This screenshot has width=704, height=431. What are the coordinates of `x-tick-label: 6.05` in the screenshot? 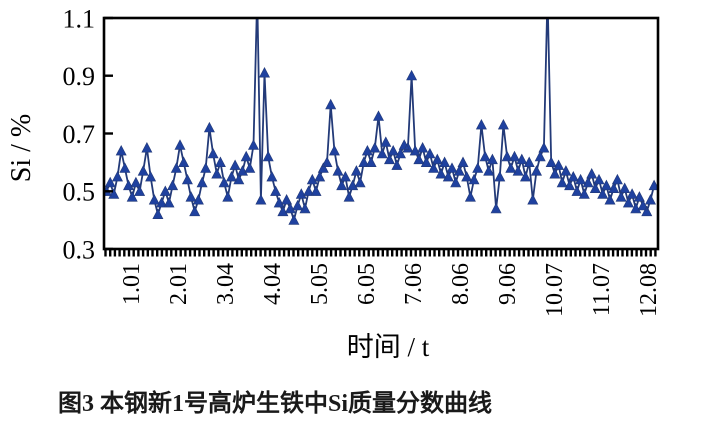 It's located at (367, 284).